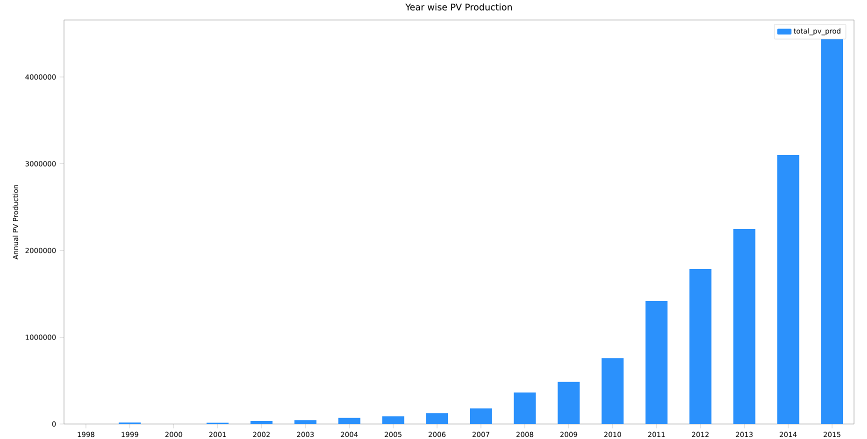 This screenshot has height=439, width=867. What do you see at coordinates (458, 7) in the screenshot?
I see `chart-title: Year wise PV Production` at bounding box center [458, 7].